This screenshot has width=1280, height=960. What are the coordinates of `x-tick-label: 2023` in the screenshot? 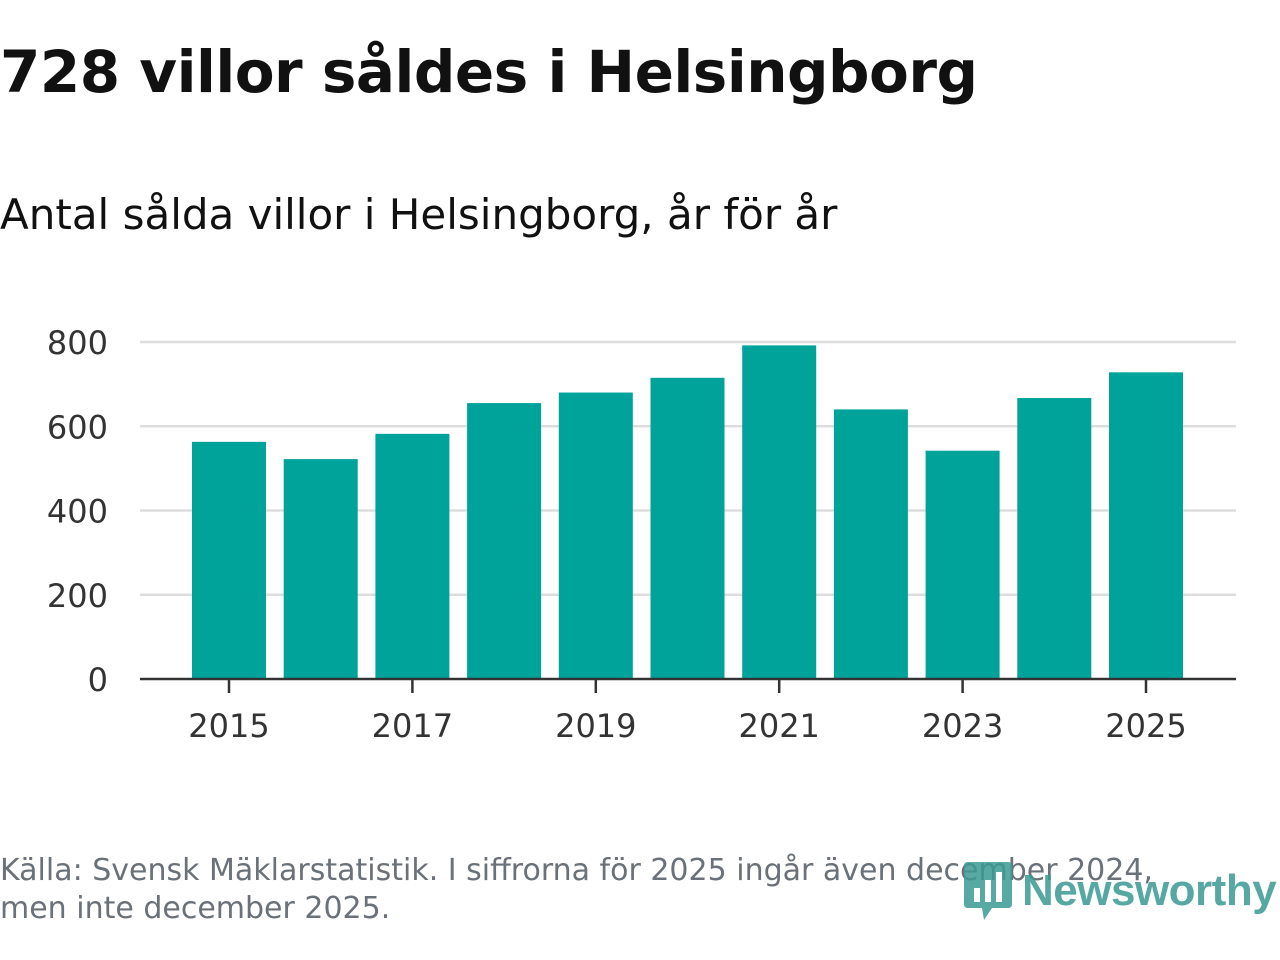 It's located at (962, 726).